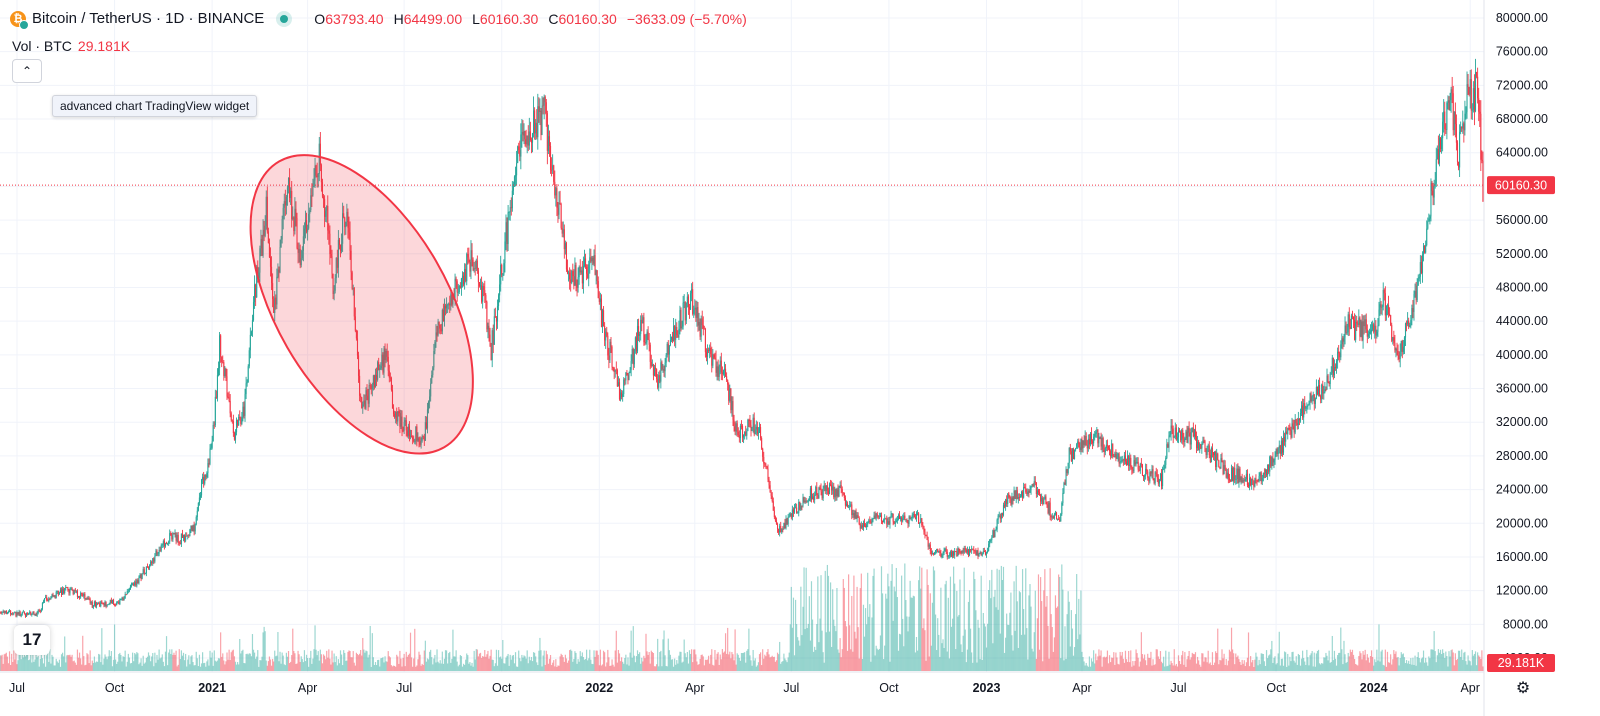 This screenshot has height=716, width=1600. I want to click on settings-icon: ⚙, so click(1523, 688).